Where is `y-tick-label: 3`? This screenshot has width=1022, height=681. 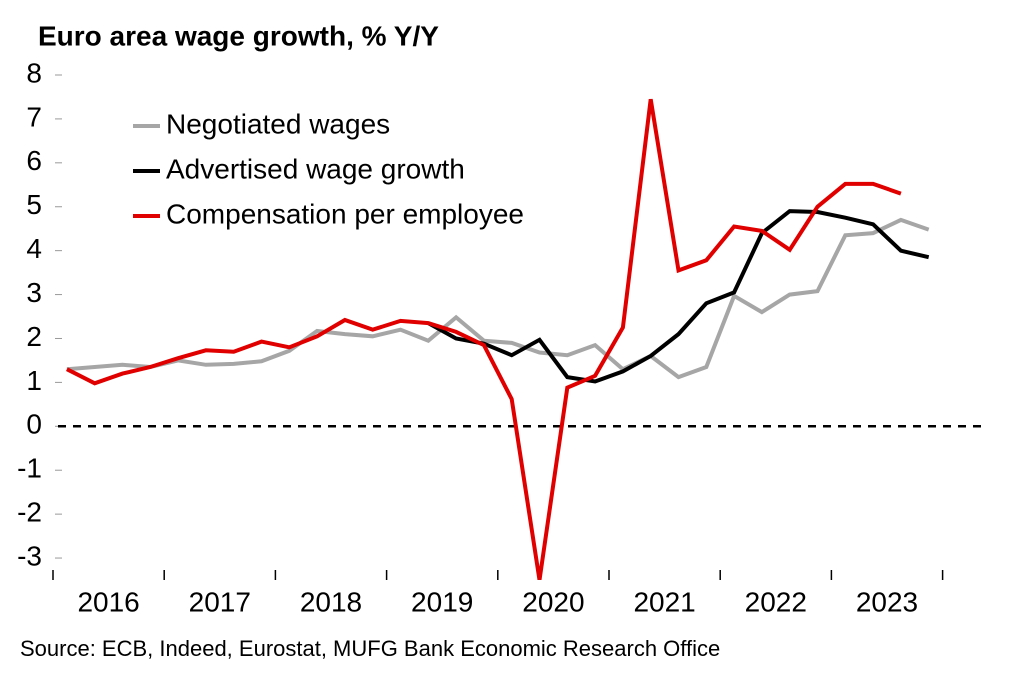
y-tick-label: 3 is located at coordinates (34, 292).